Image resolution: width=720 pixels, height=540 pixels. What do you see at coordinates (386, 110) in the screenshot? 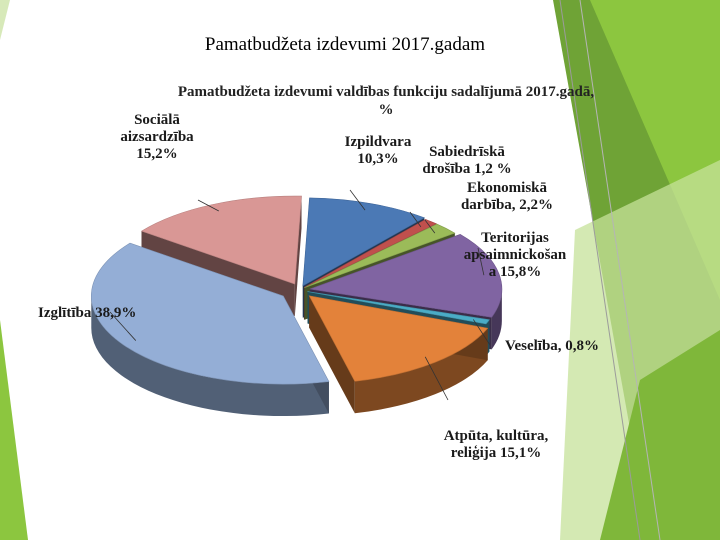
I see `chart-title-line: %` at bounding box center [386, 110].